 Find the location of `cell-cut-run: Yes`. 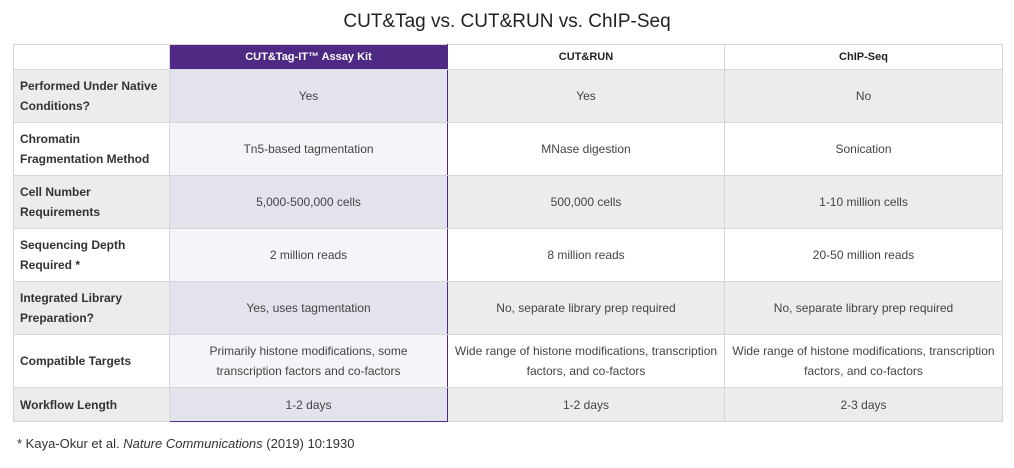

cell-cut-run: Yes is located at coordinates (586, 96).